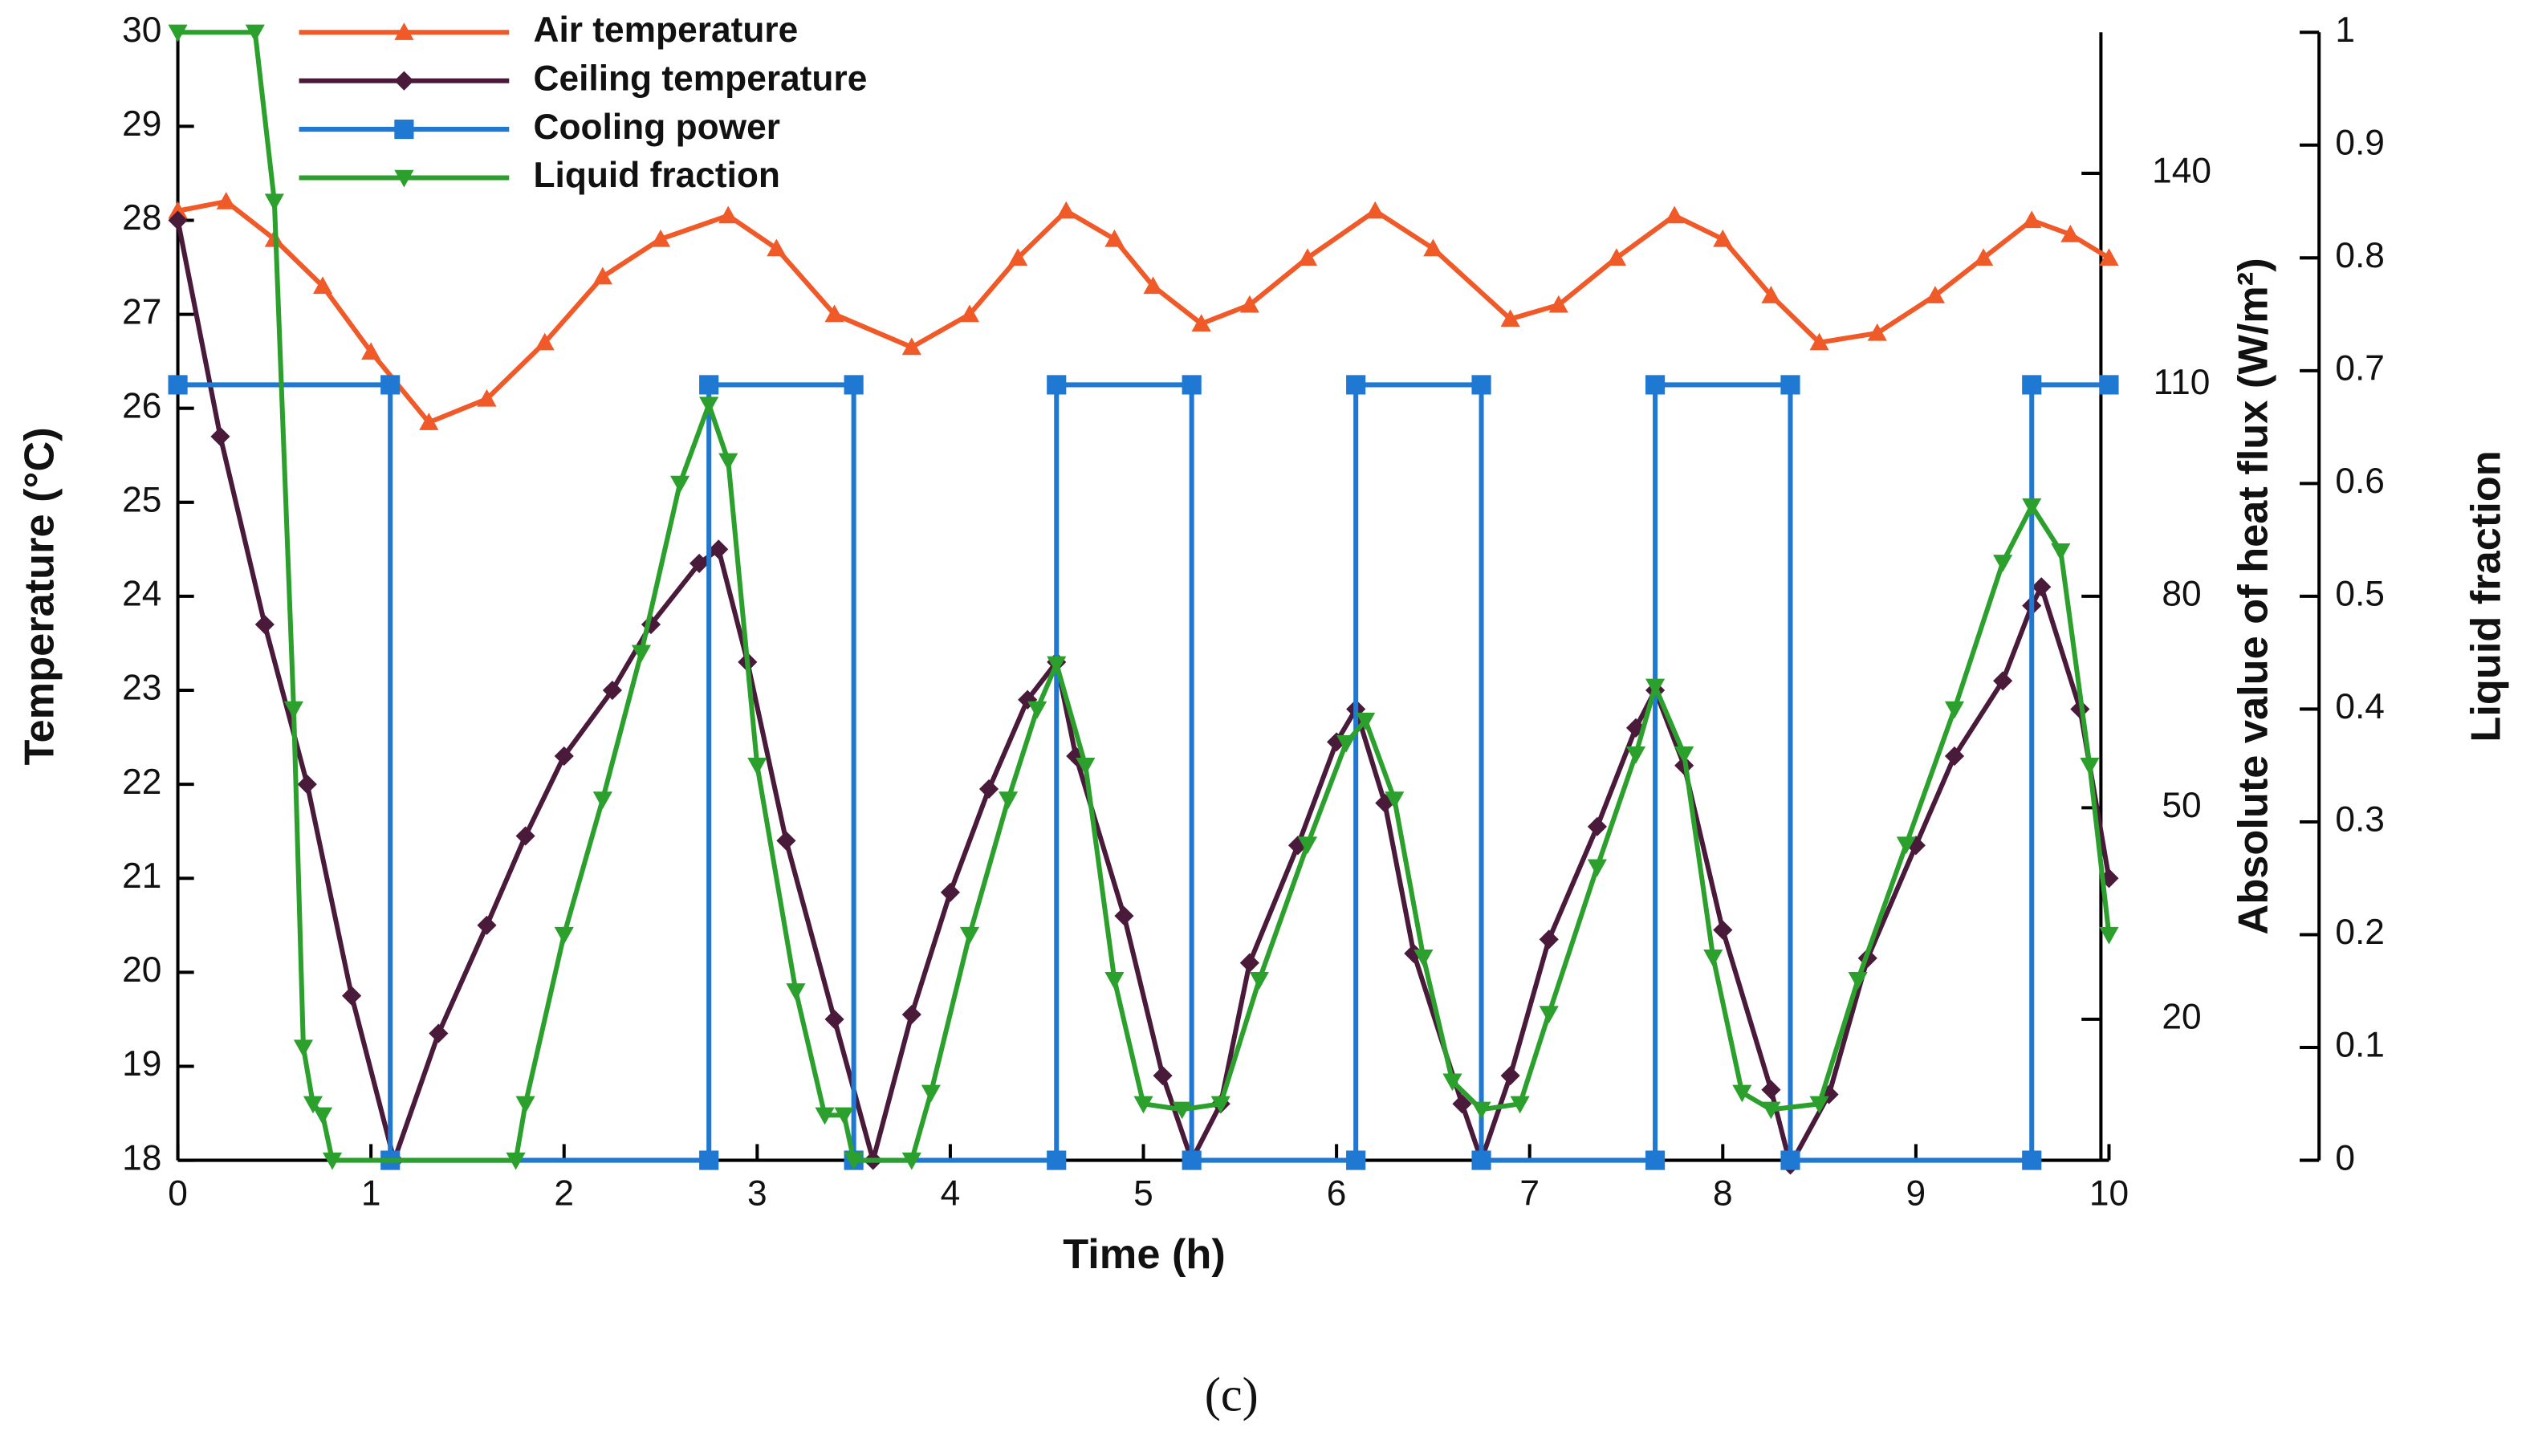 The image size is (2526, 1456). I want to click on y3-tick-label: 0.6, so click(2360, 481).